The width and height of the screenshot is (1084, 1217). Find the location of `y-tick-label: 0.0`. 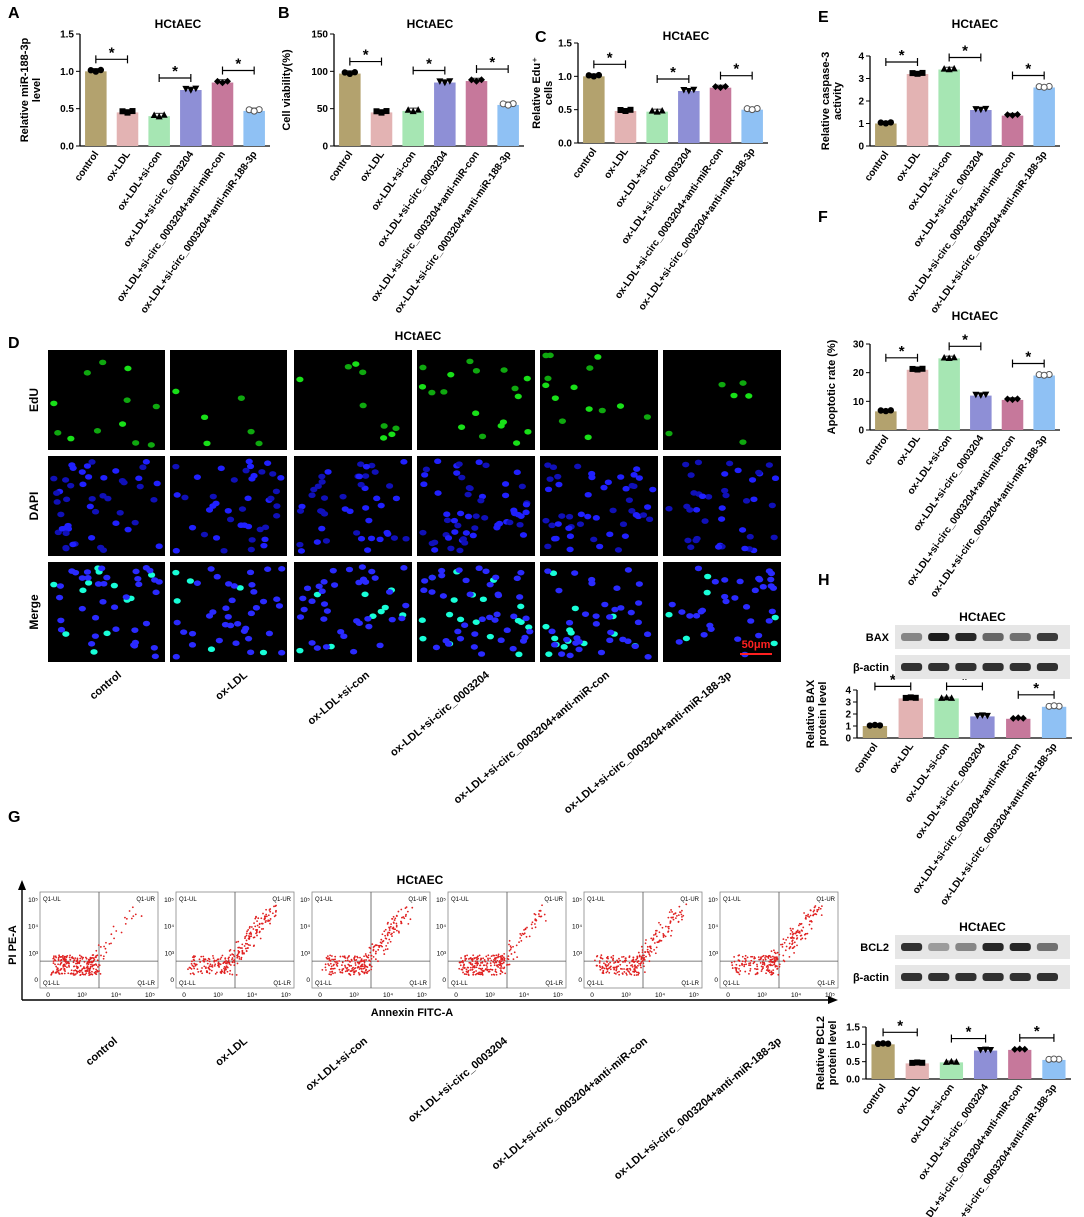

y-tick-label: 0.0 is located at coordinates (565, 144).